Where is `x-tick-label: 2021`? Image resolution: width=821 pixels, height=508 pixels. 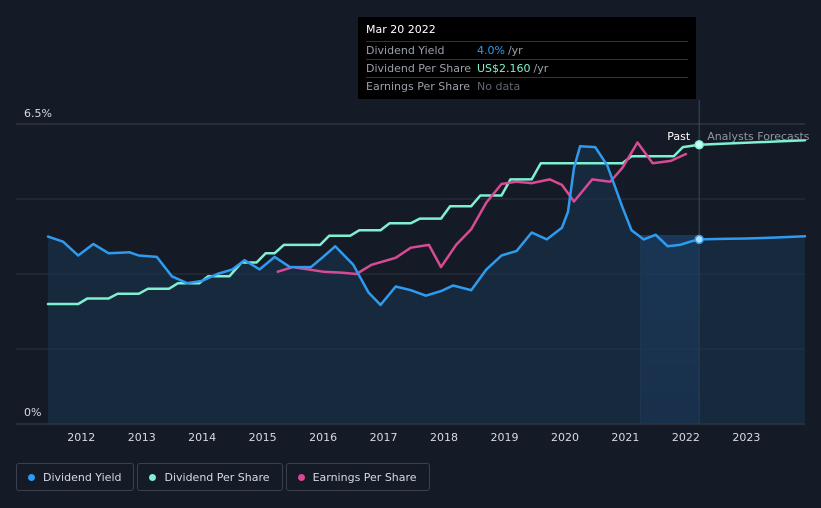 x-tick-label: 2021 is located at coordinates (625, 437).